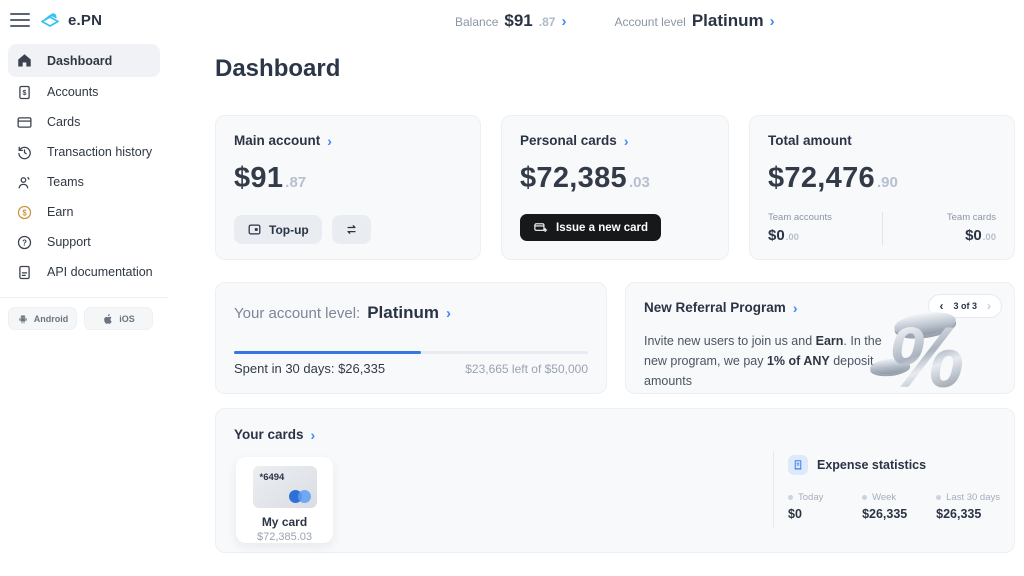 The height and width of the screenshot is (576, 1024). Describe the element at coordinates (568, 140) in the screenshot. I see `personal-cards-title-text: Personal cards` at that location.